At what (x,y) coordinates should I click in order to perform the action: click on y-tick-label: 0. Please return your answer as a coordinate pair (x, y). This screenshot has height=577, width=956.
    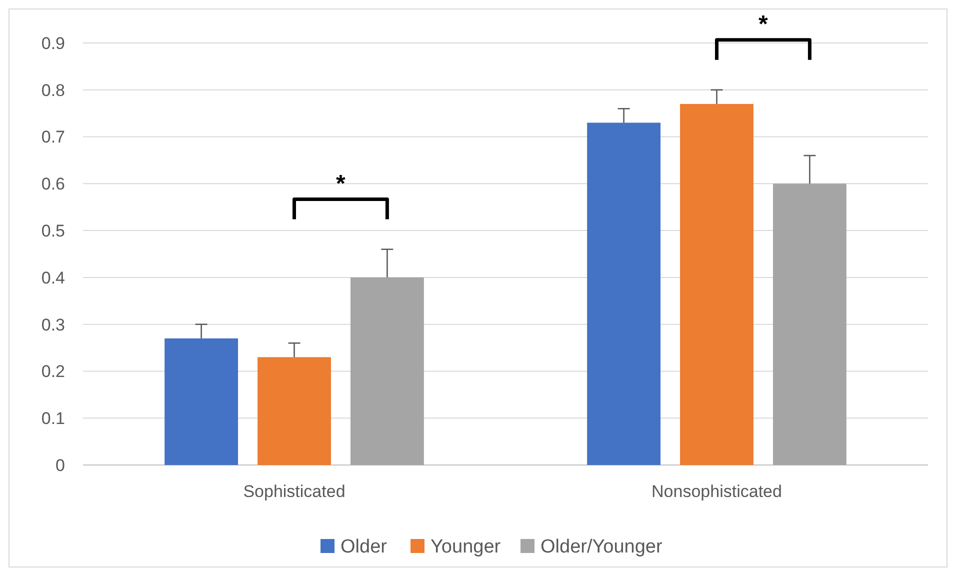
    Looking at the image, I should click on (60, 465).